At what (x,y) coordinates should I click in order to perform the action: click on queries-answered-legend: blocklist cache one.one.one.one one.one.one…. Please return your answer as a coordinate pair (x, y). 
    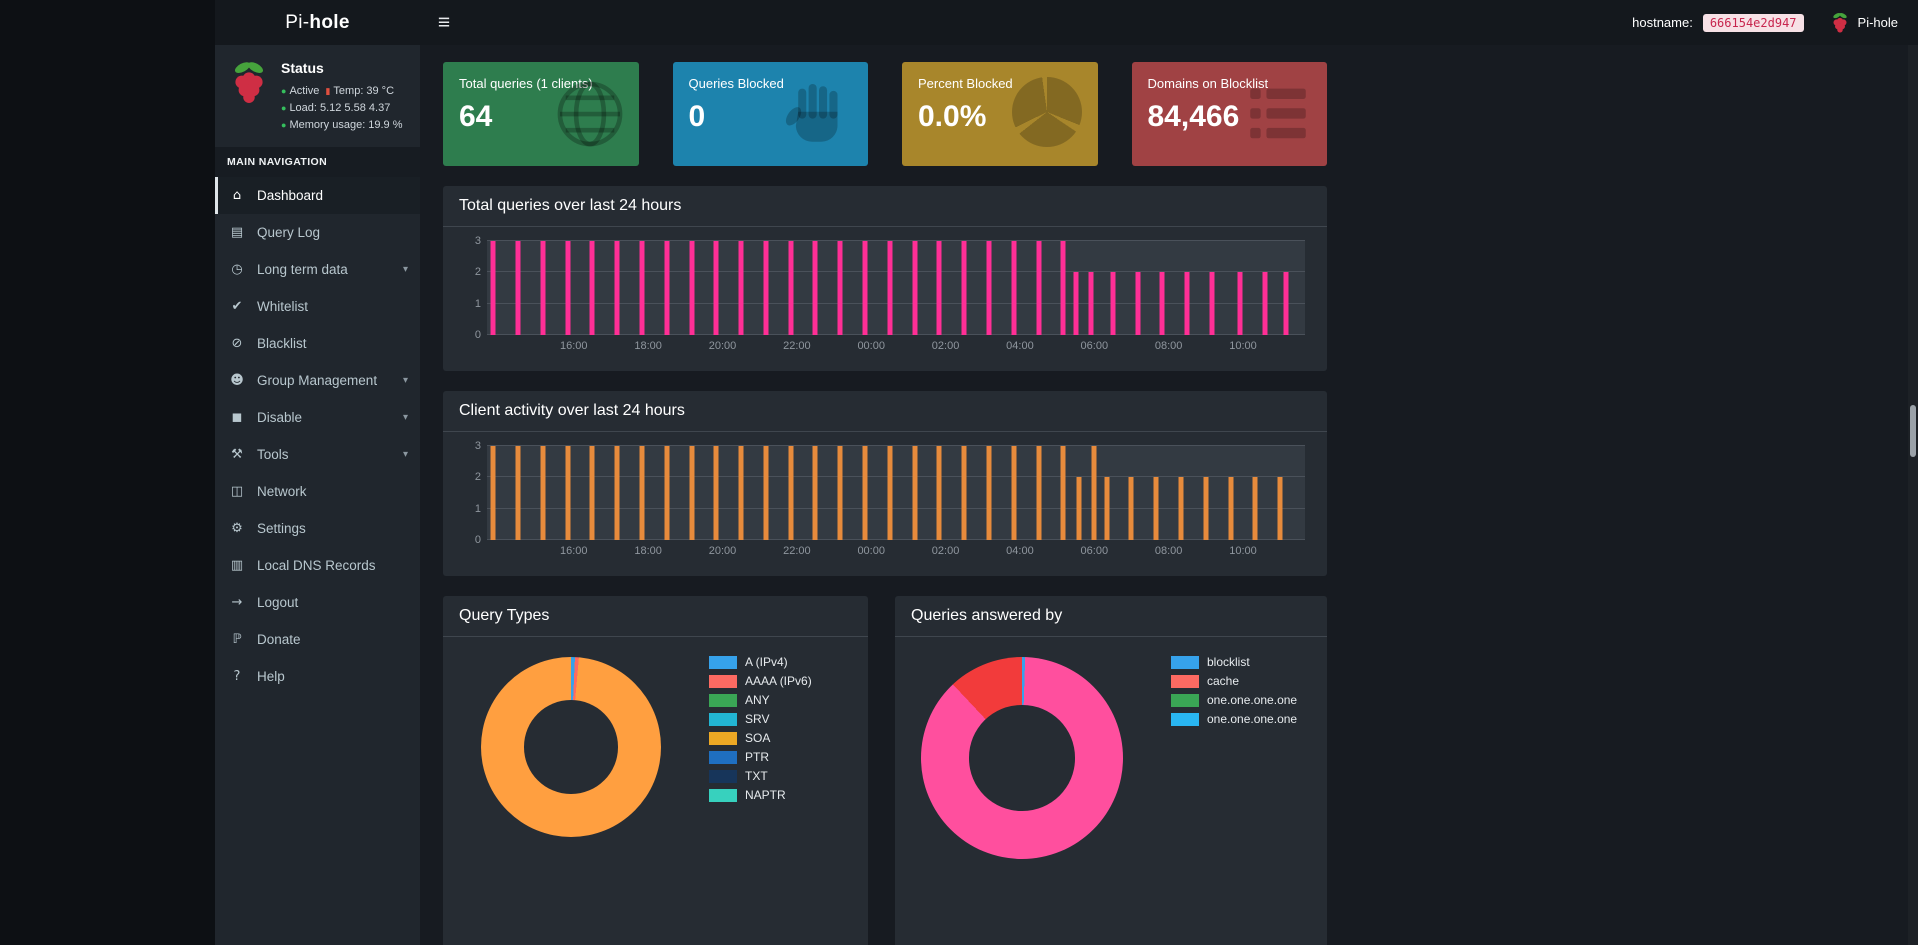
    Looking at the image, I should click on (1234, 693).